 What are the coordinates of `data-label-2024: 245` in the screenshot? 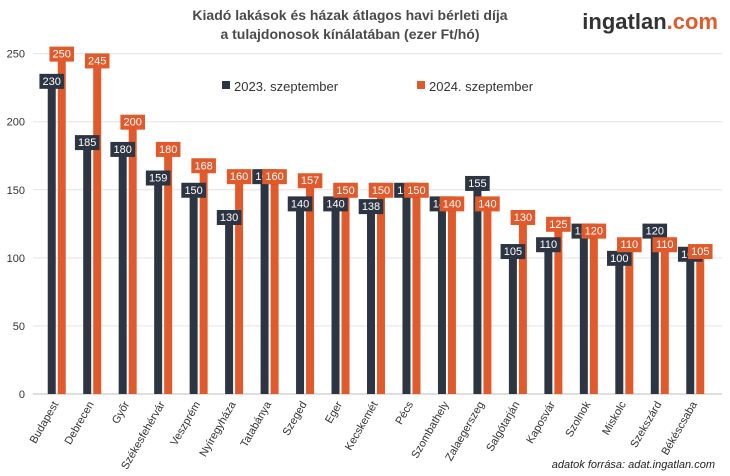 It's located at (97, 61).